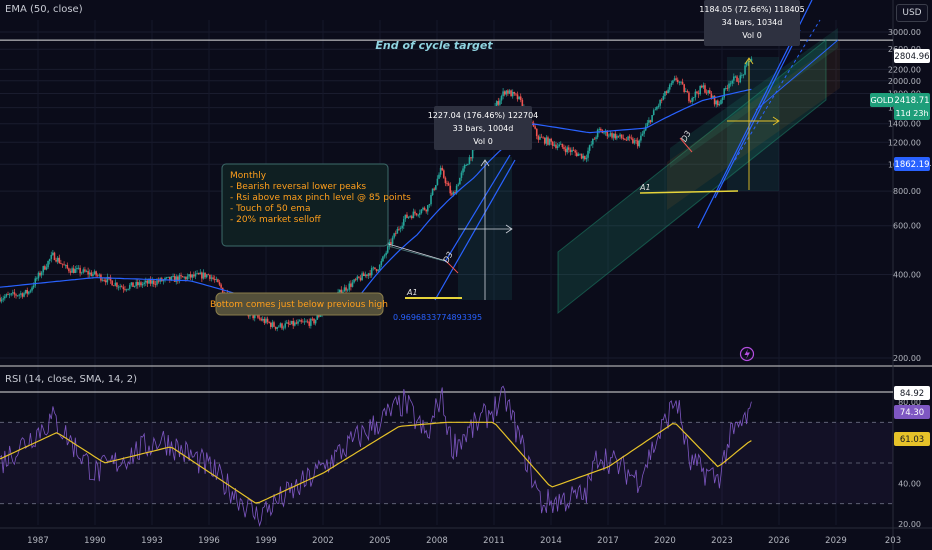 This screenshot has width=932, height=550. What do you see at coordinates (71, 379) in the screenshot?
I see `rsi-indicator-label: RSI (14, close, SMA, 14, 2)` at bounding box center [71, 379].